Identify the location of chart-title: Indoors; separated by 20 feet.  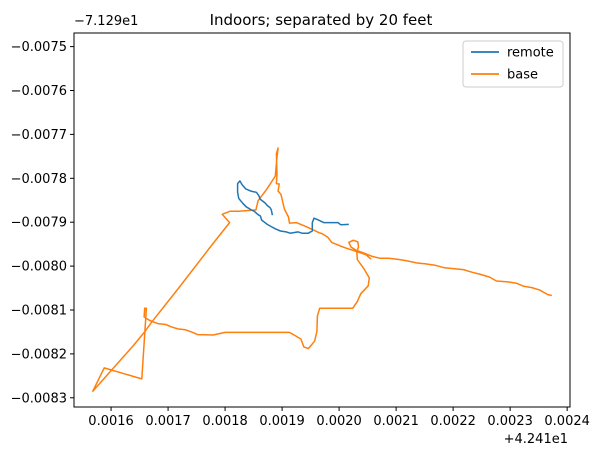
(321, 20).